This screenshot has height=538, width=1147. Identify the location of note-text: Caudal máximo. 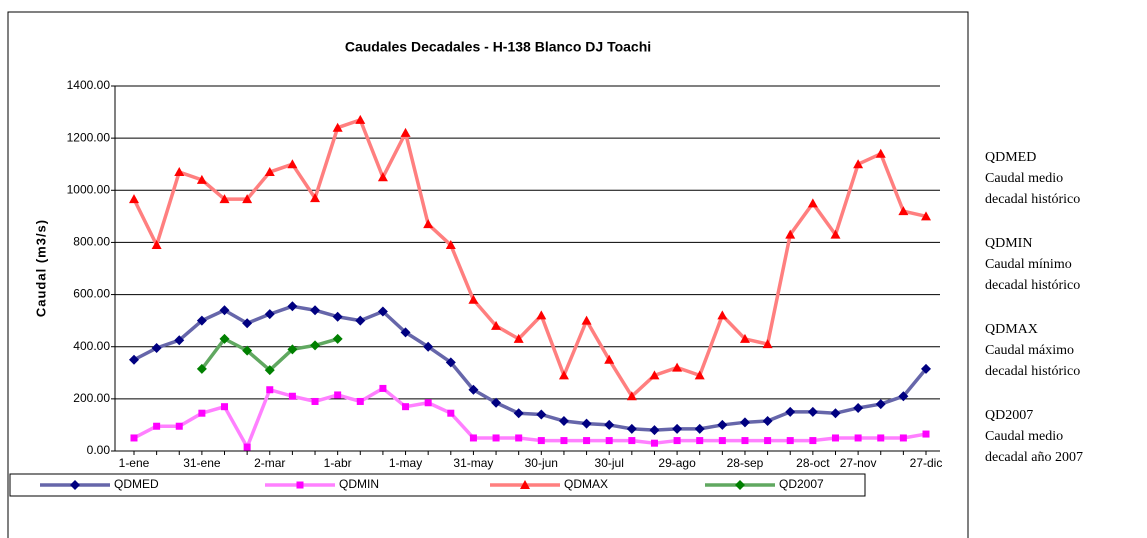
(1029, 350).